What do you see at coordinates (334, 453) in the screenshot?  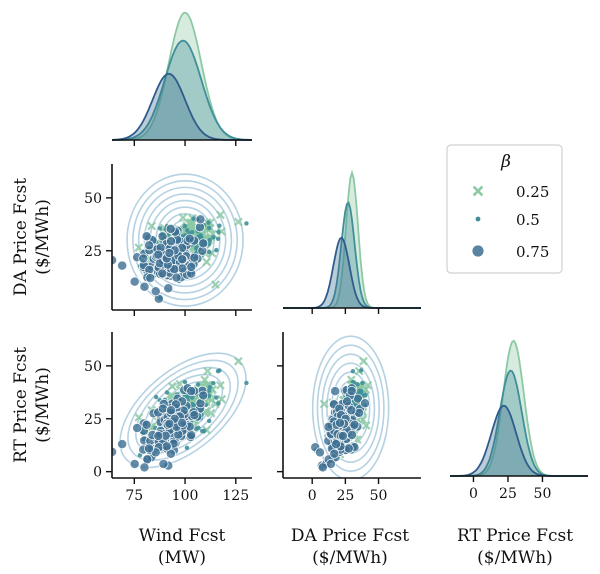 I see `point-0.75-123` at bounding box center [334, 453].